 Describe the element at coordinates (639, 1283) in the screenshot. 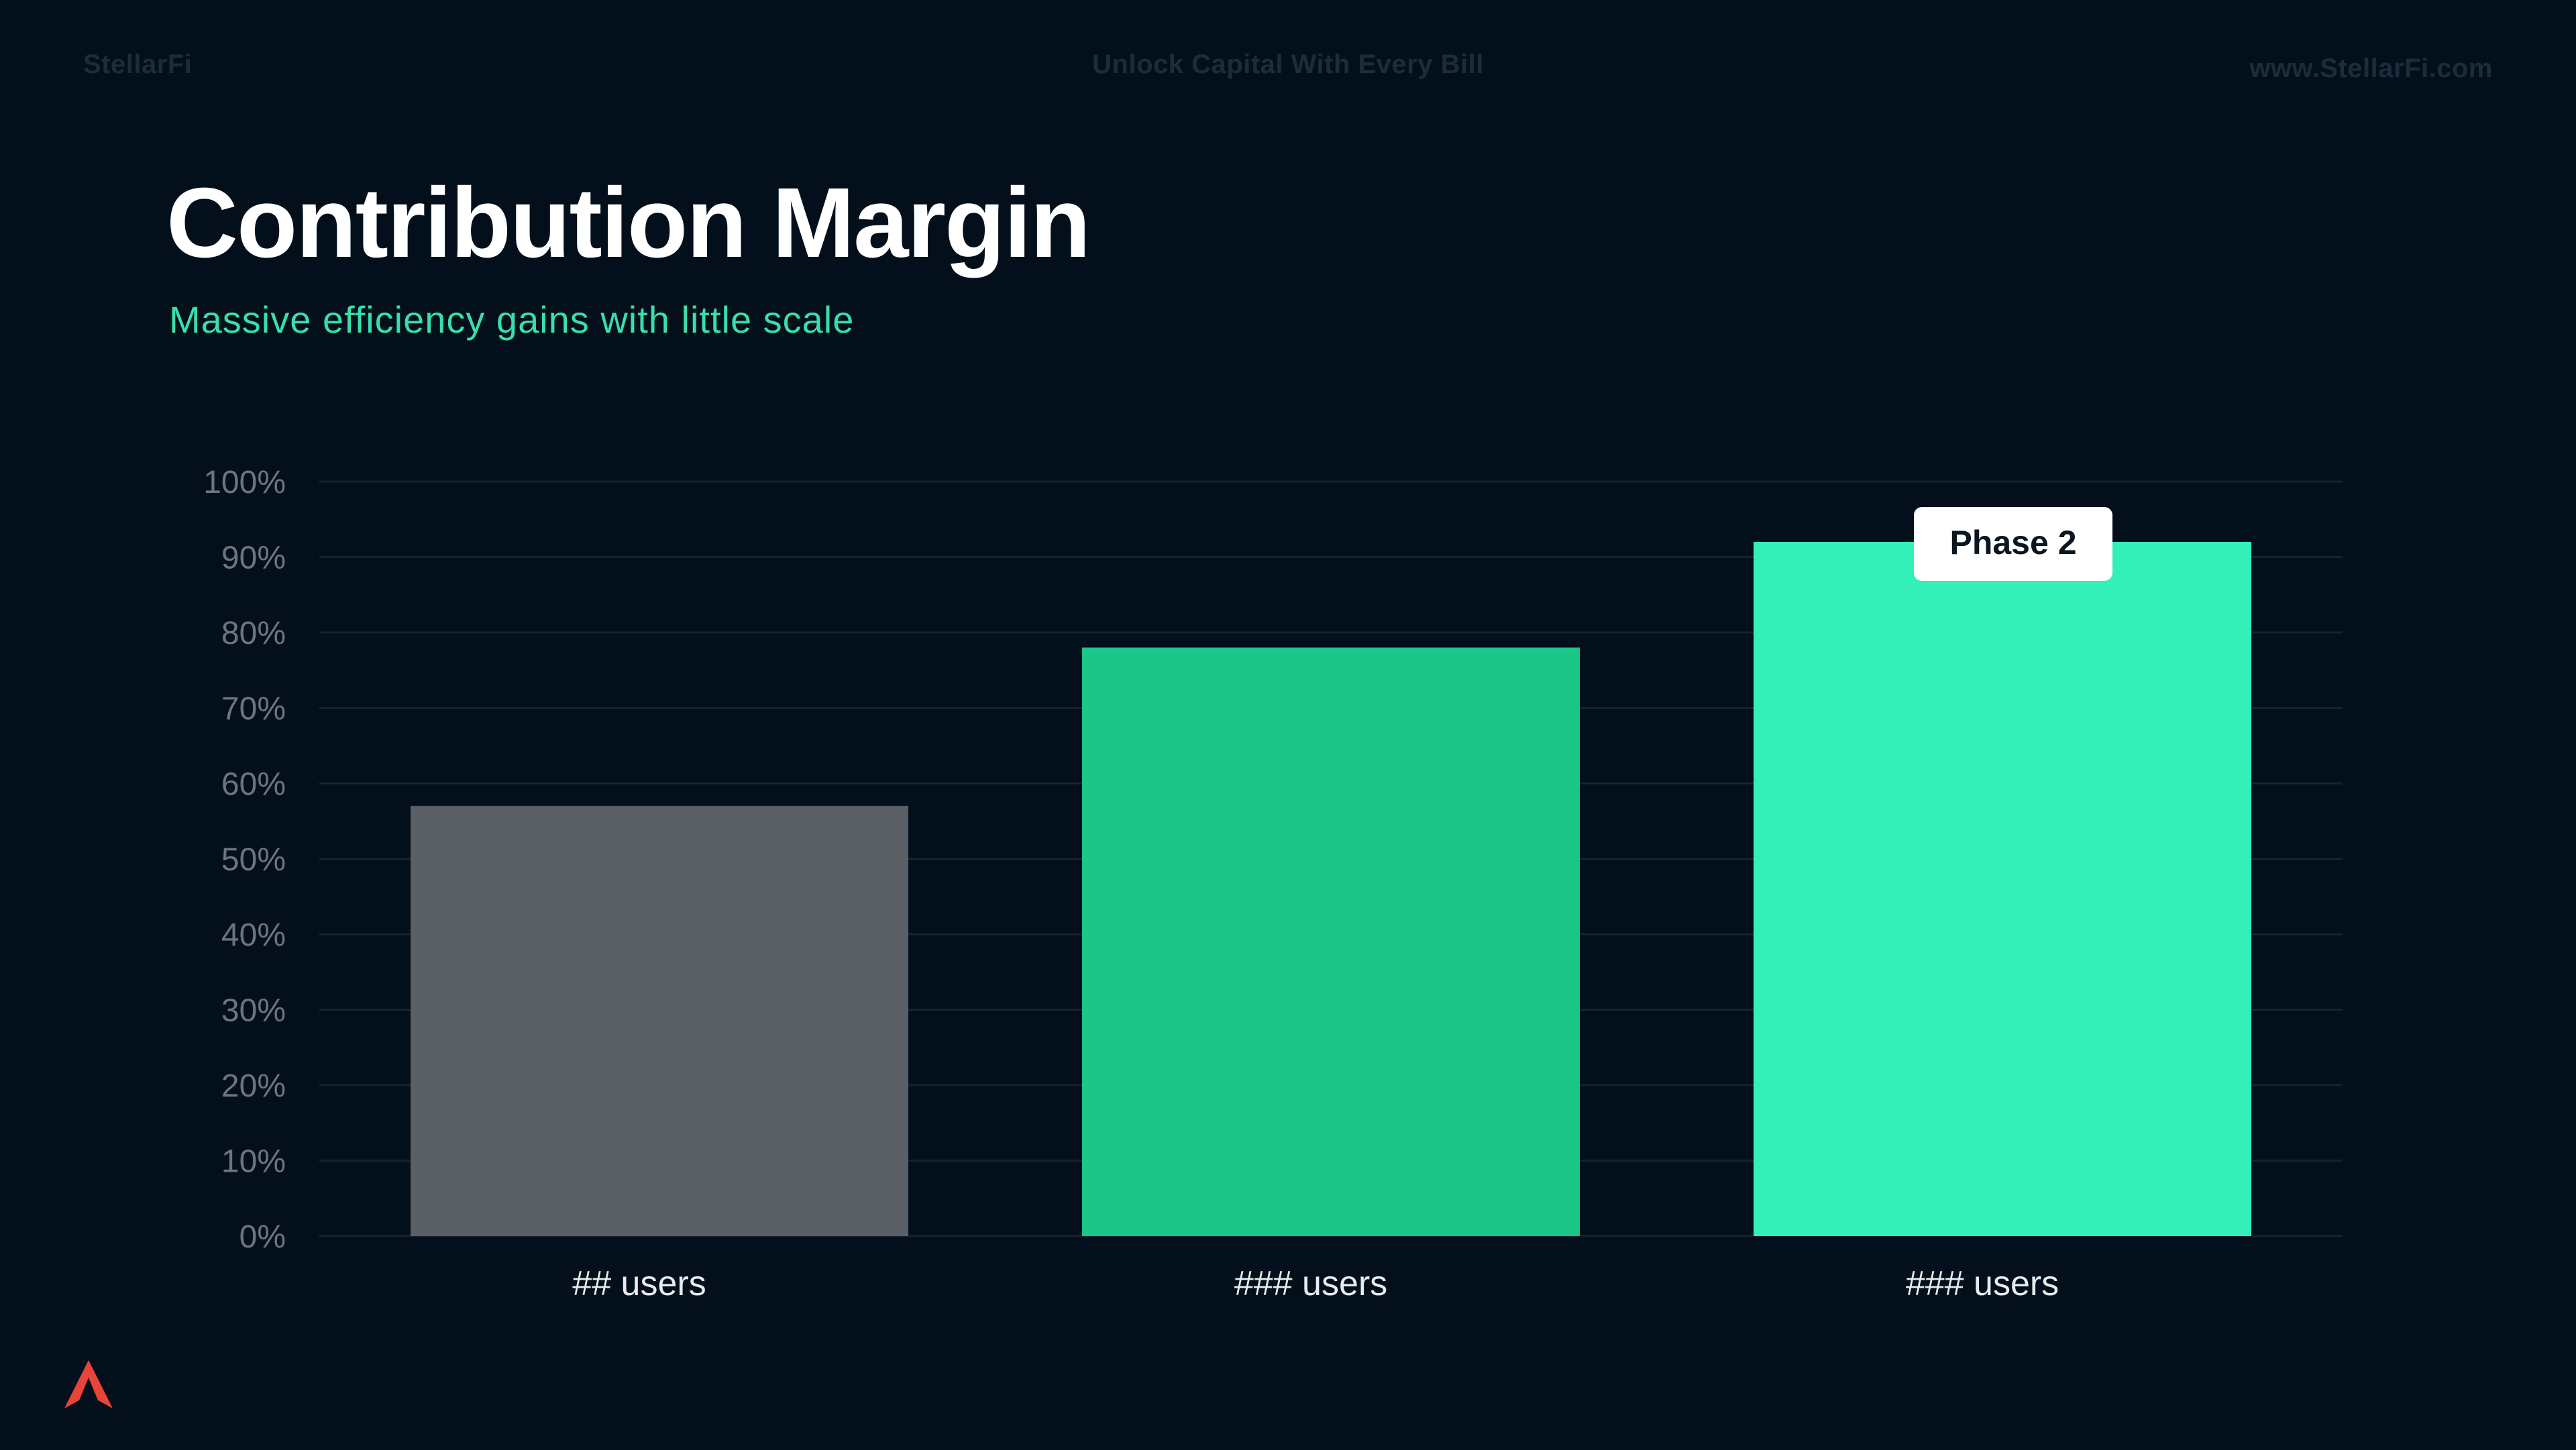

I see `x-category-label: ## users` at that location.